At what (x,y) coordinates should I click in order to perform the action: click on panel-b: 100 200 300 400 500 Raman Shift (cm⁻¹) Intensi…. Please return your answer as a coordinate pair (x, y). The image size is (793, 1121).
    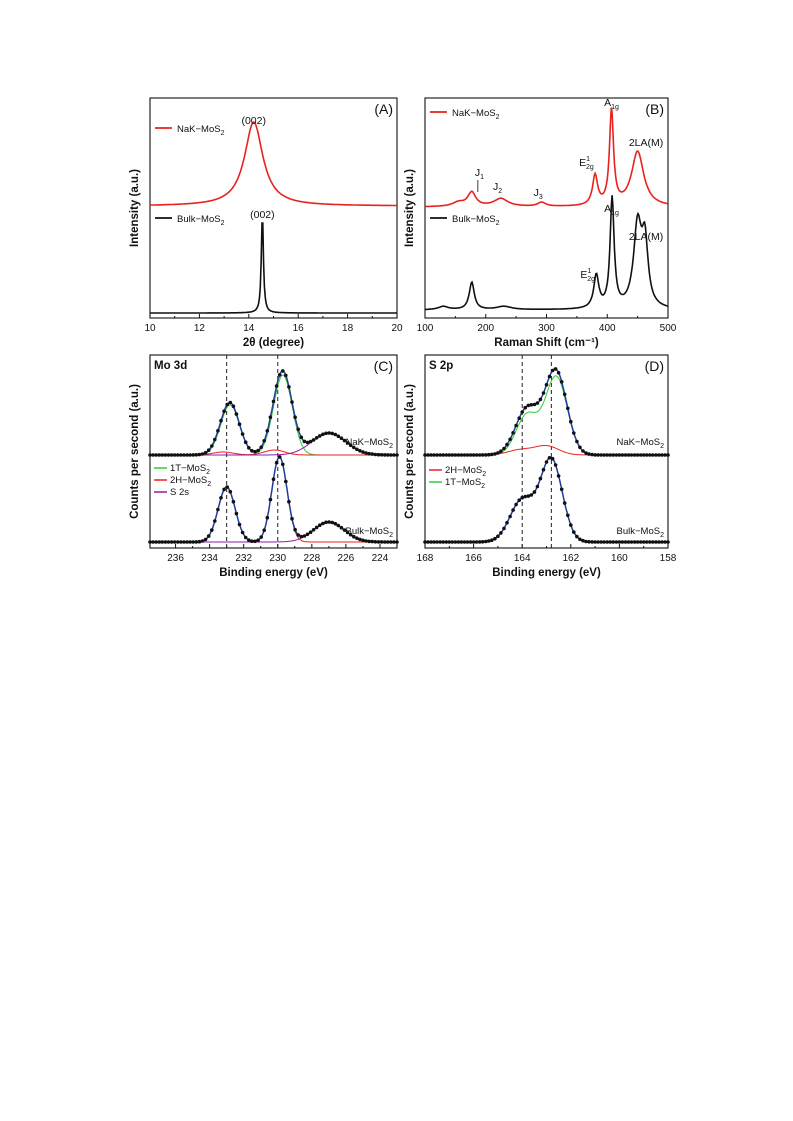
    Looking at the image, I should click on (540, 223).